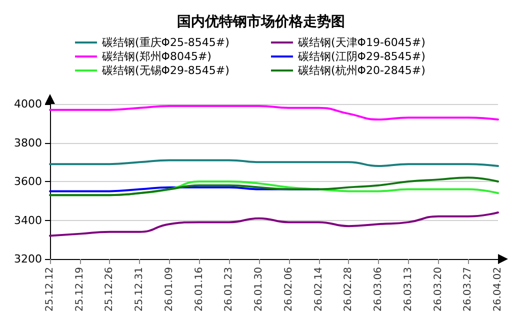 This screenshot has width=522, height=329. What do you see at coordinates (28, 259) in the screenshot?
I see `y-tick-label: 3200` at bounding box center [28, 259].